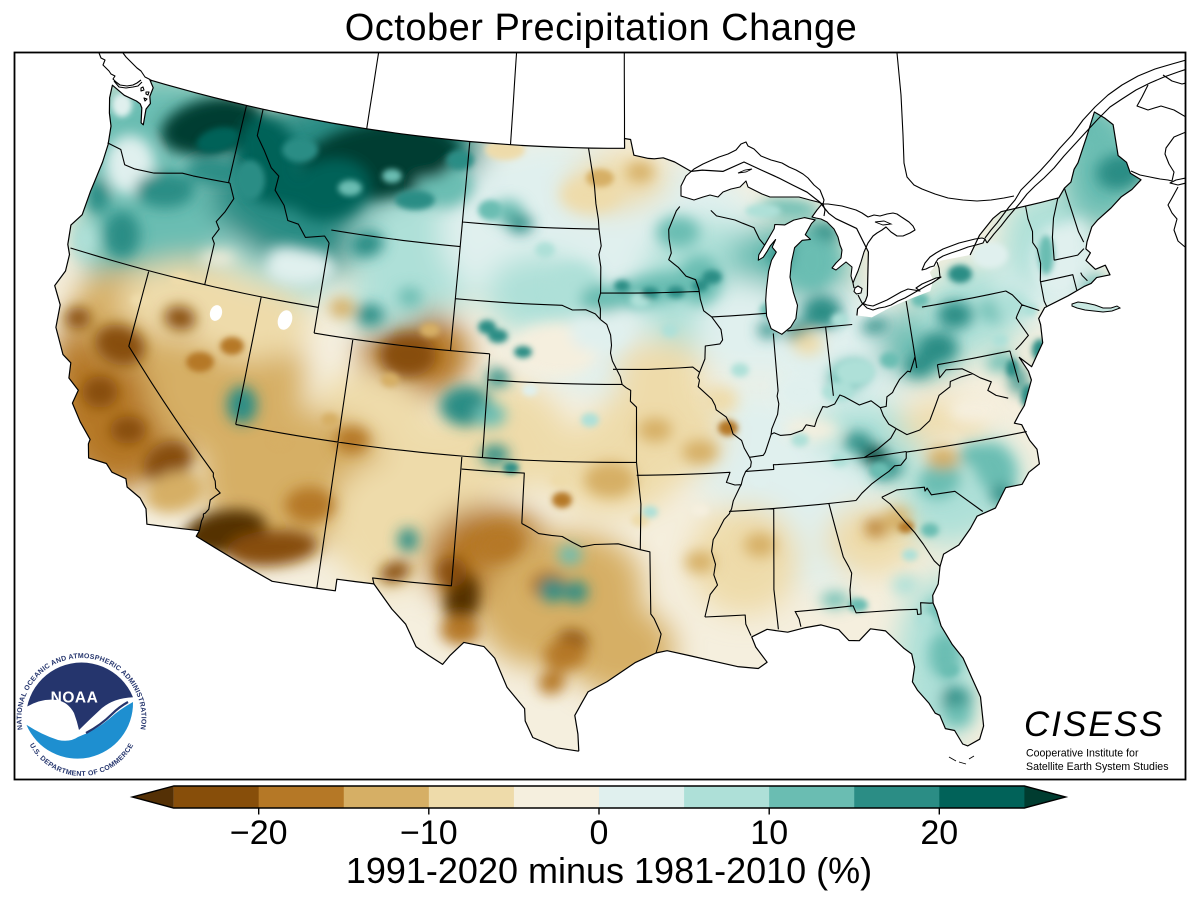 This screenshot has height=904, width=1200. I want to click on svg-text: 10, so click(769, 833).